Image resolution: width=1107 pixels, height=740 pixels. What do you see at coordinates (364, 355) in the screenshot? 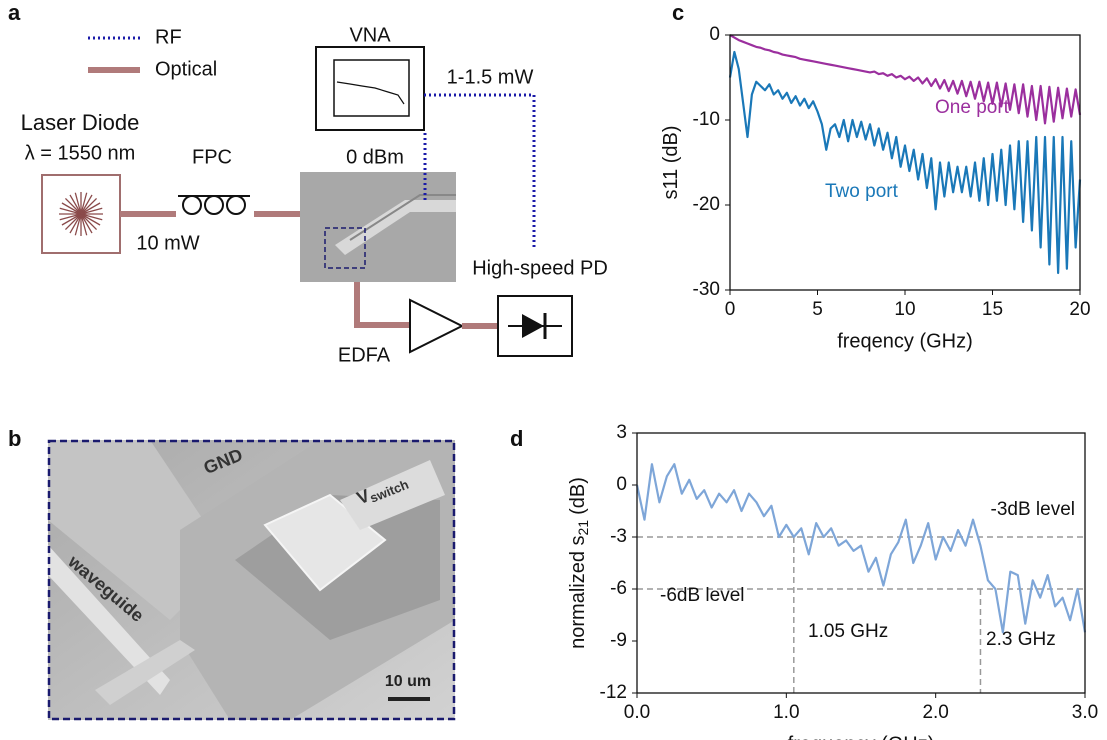
I see `edfa-label: EDFA` at bounding box center [364, 355].